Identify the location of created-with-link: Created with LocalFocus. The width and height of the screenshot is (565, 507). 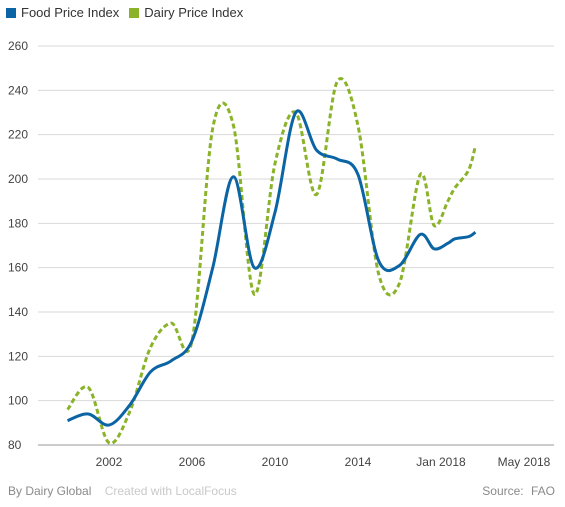
(170, 491).